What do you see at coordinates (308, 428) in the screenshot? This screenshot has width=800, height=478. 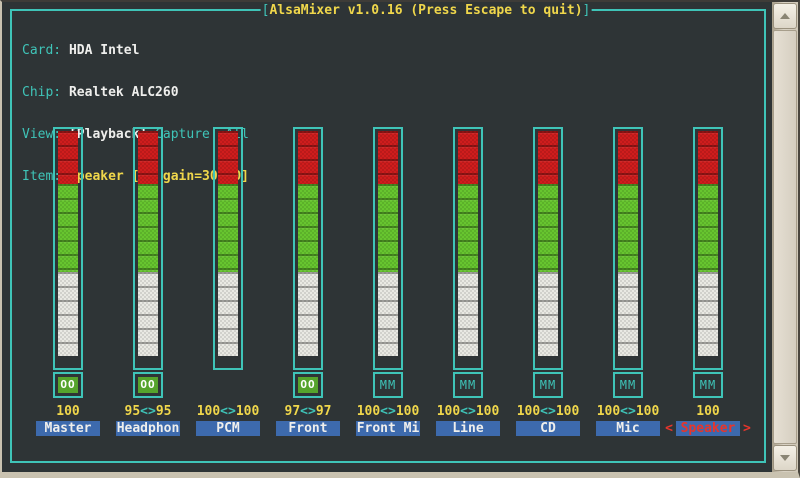 I see `channel-label: Front` at bounding box center [308, 428].